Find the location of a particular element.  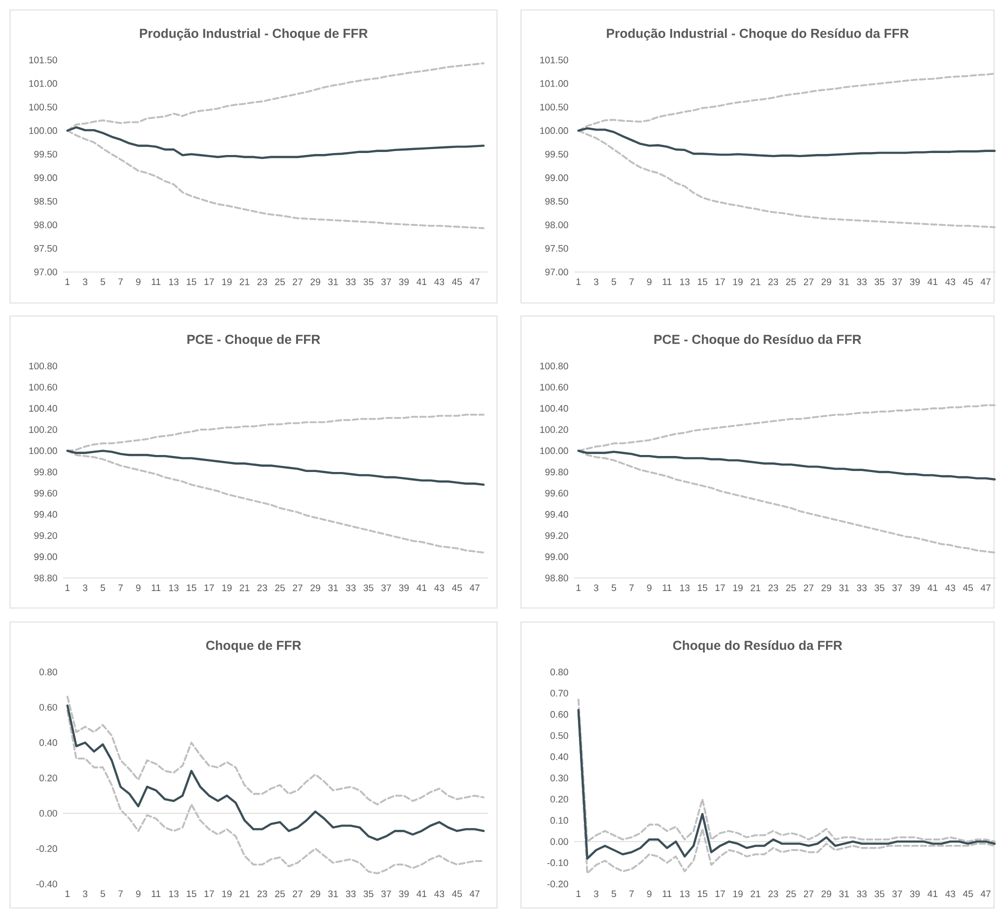

y-tick-label: 0.20 is located at coordinates (48, 778).